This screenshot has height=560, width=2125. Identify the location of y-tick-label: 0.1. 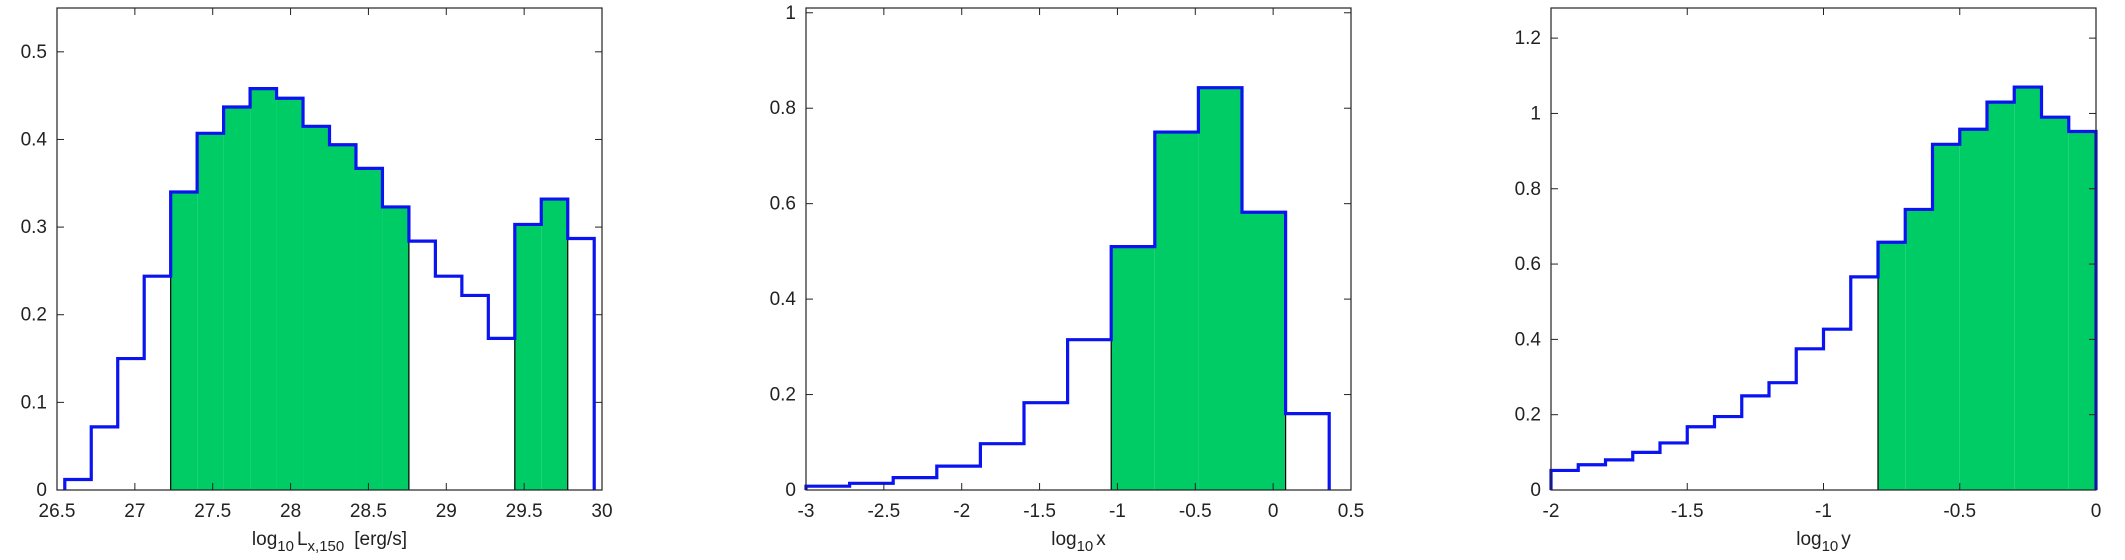
(34, 402).